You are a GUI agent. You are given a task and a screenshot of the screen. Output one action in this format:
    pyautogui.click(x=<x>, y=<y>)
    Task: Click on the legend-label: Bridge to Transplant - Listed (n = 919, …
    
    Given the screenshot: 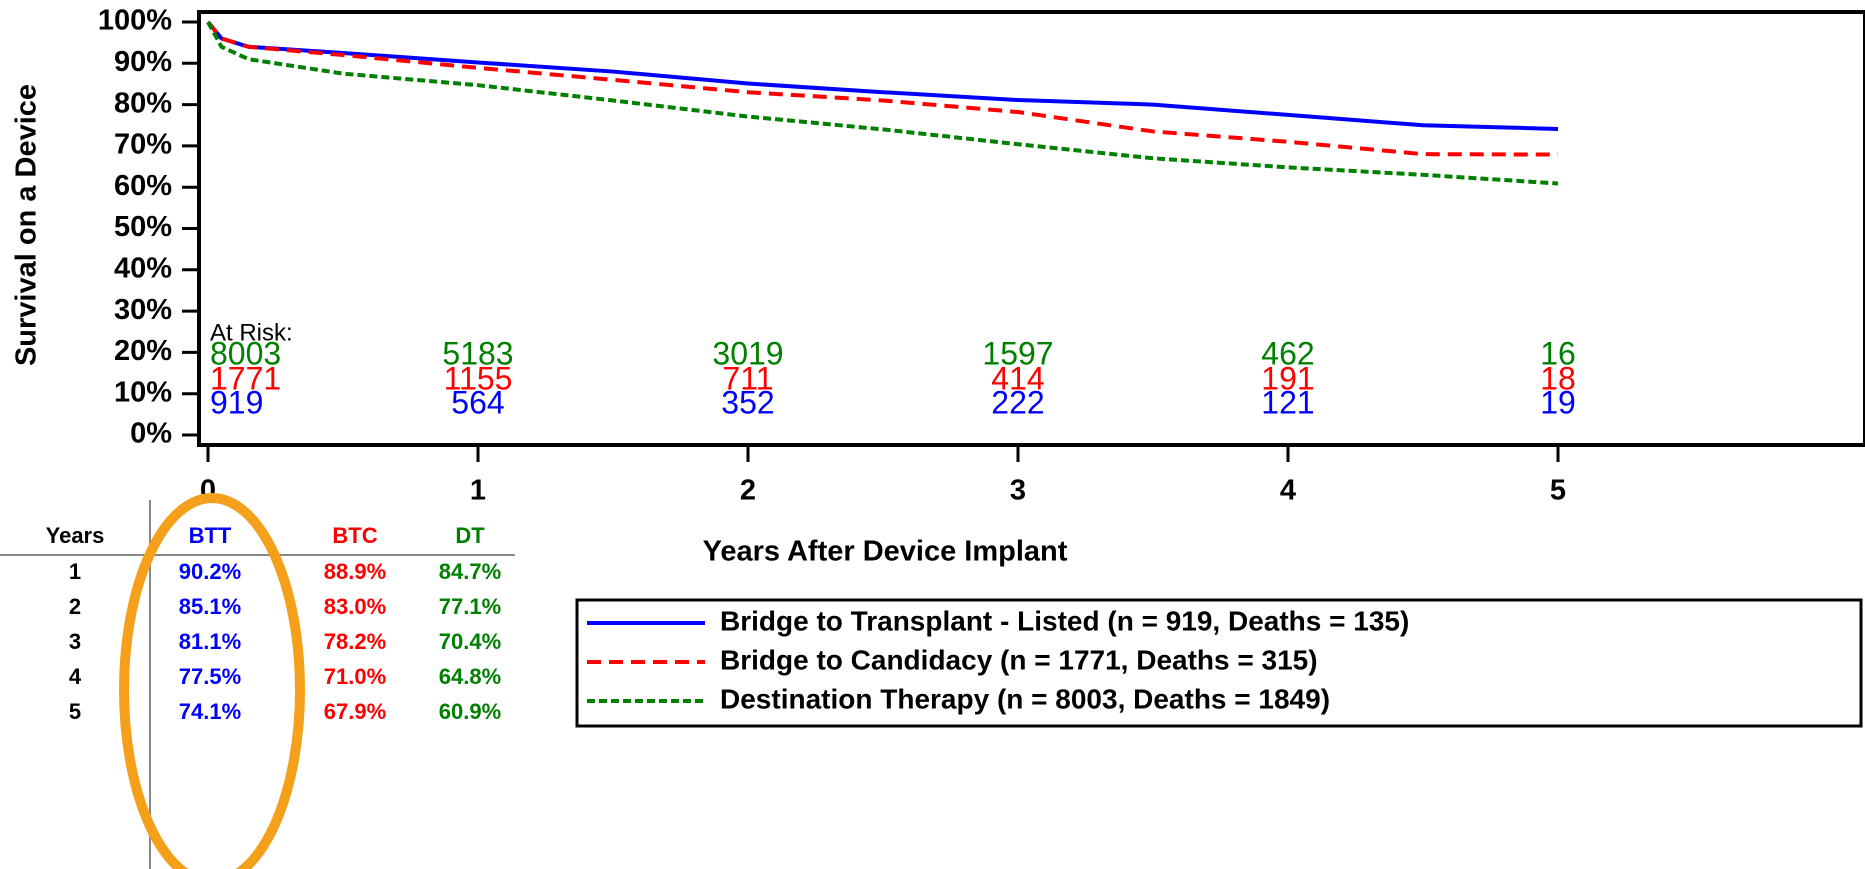 What is the action you would take?
    pyautogui.click(x=1064, y=620)
    